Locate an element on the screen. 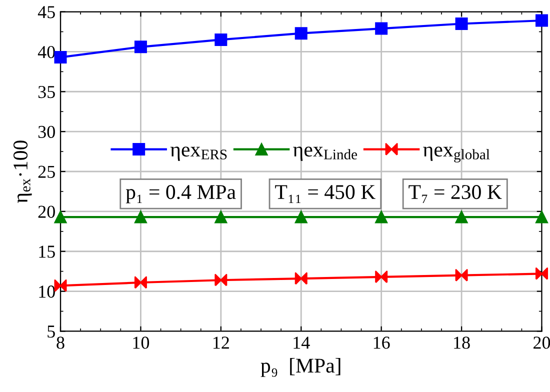  y-tick-label: 25 is located at coordinates (46, 172).